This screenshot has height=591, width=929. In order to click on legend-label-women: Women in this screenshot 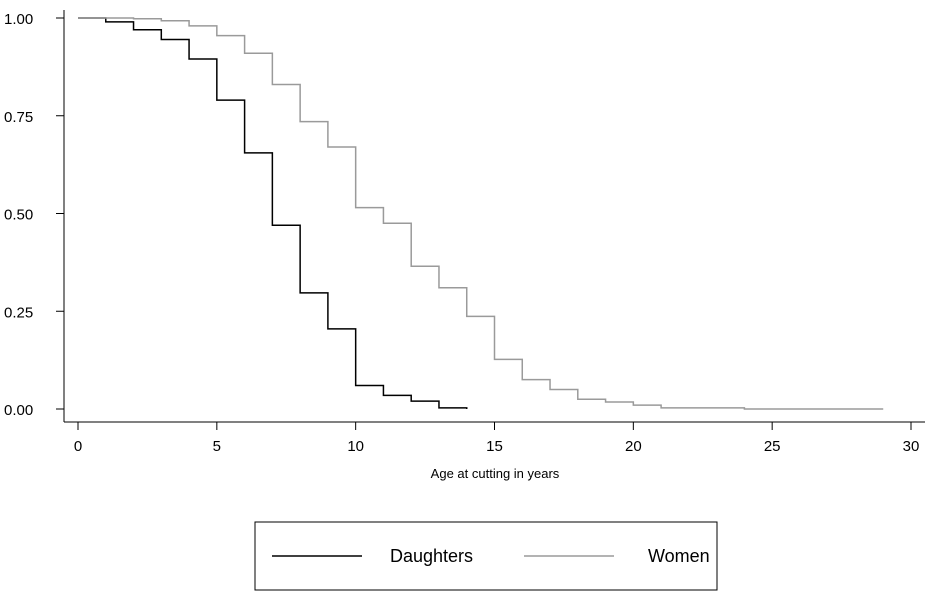, I will do `click(679, 556)`.